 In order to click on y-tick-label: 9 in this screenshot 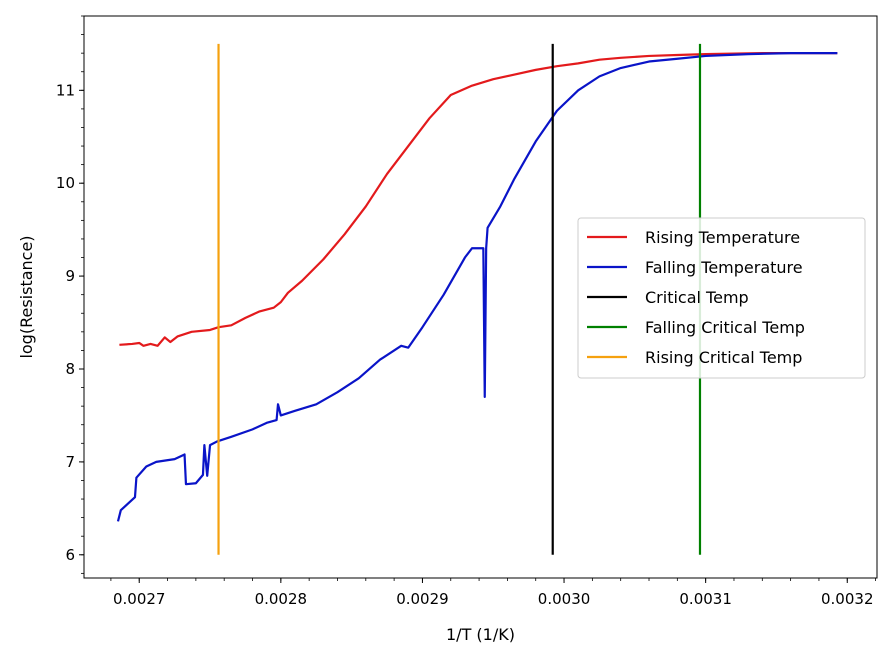, I will do `click(70, 276)`.